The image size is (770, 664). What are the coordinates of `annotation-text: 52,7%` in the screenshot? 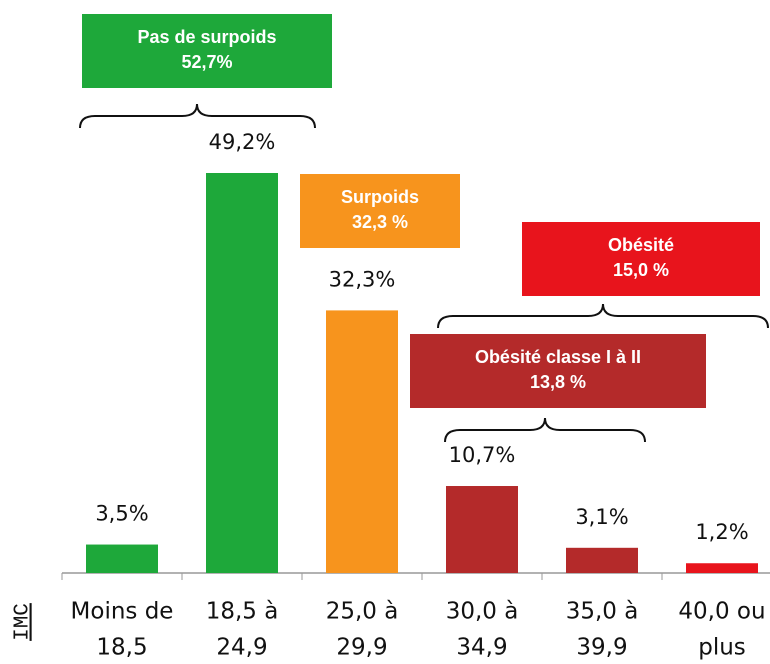 It's located at (206, 62).